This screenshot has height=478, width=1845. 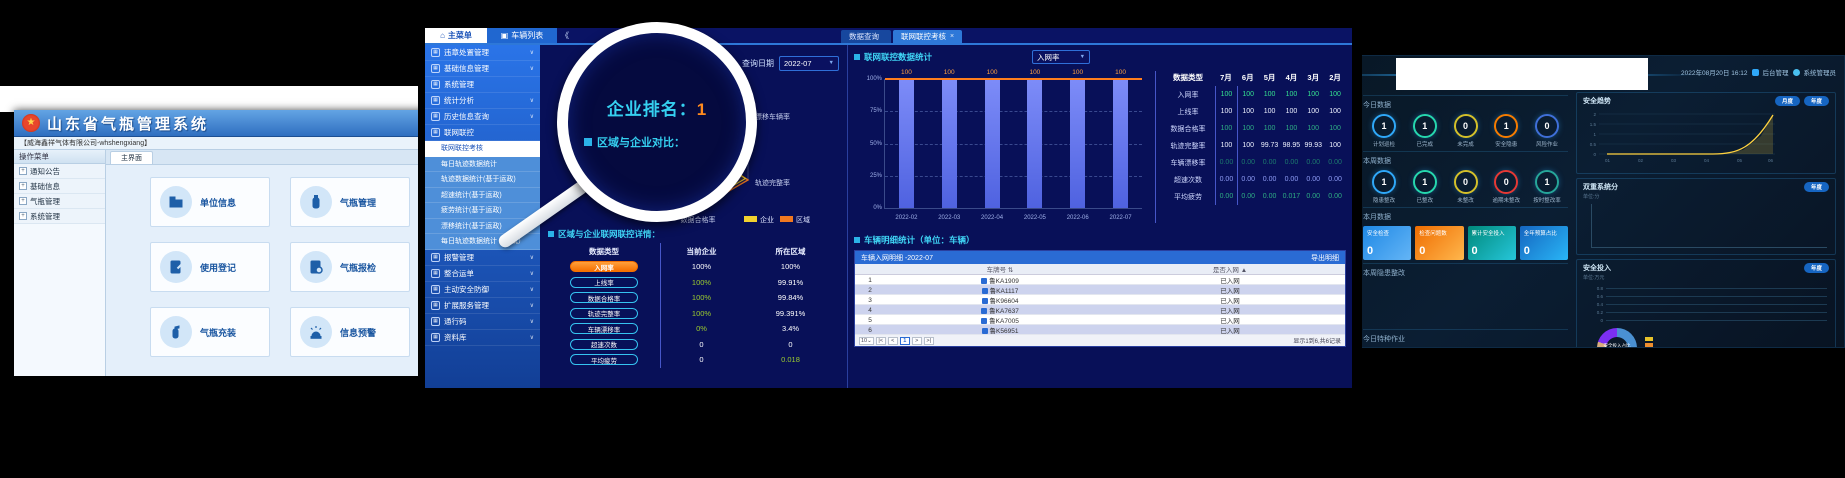 I want to click on last-page-button: >|, so click(x=928, y=340).